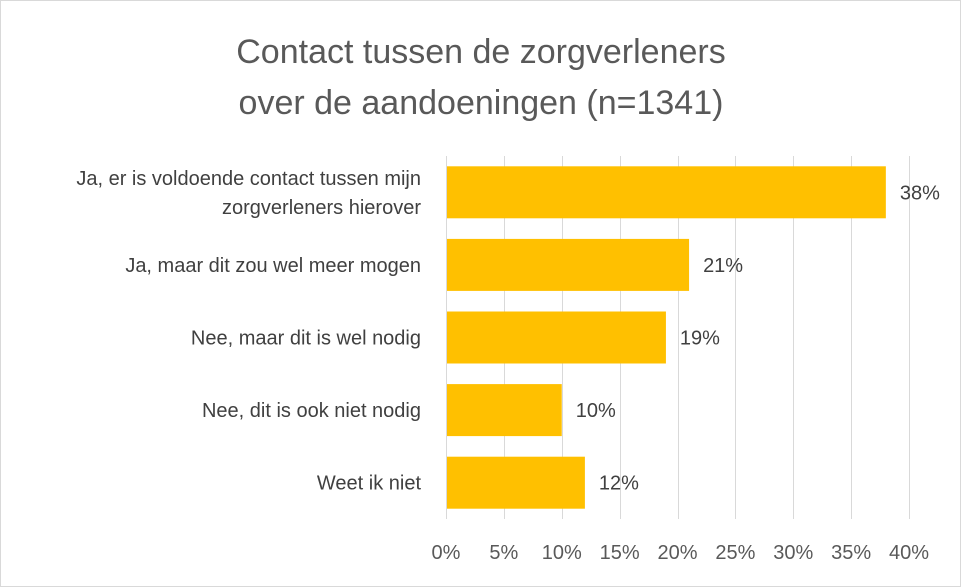  Describe the element at coordinates (723, 266) in the screenshot. I see `data-label-2: 21%` at that location.